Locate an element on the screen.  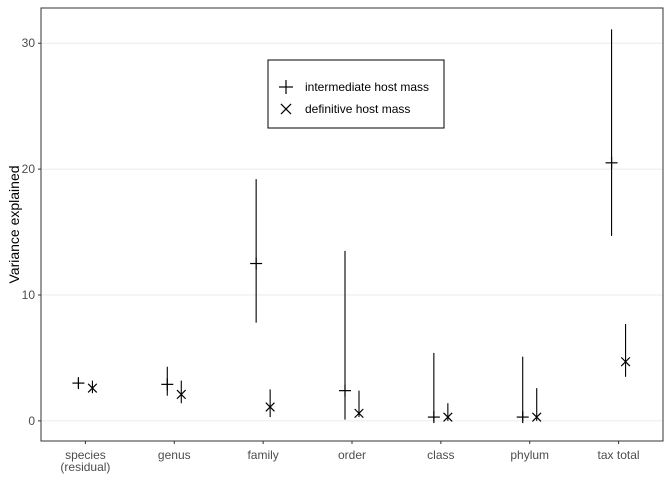
x-tick-label: class is located at coordinates (440, 455).